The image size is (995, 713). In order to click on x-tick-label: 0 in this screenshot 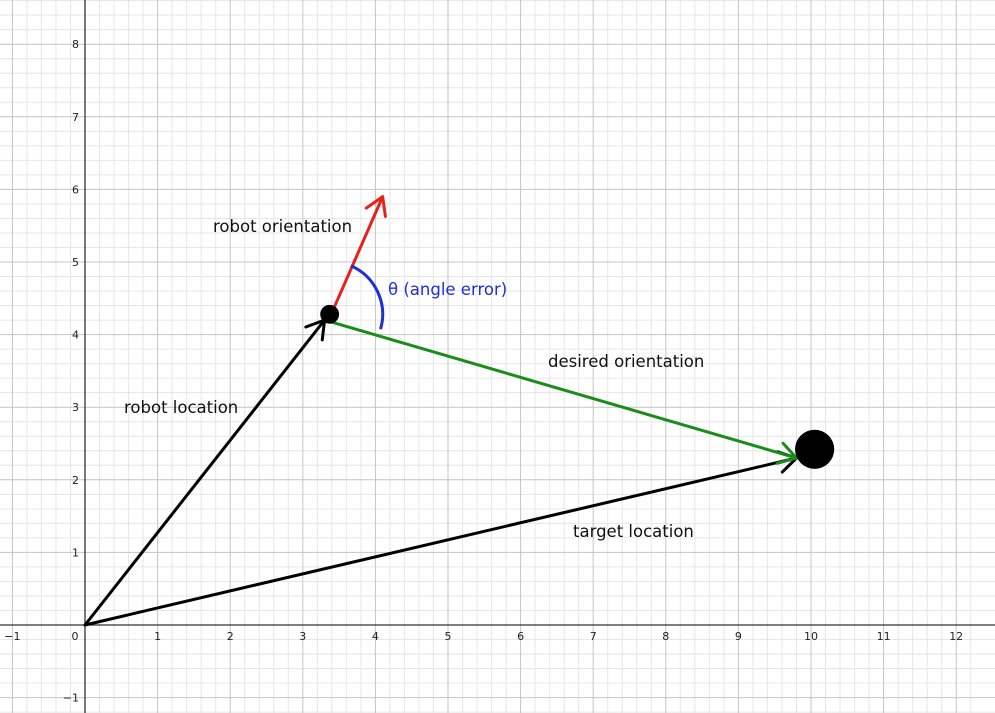, I will do `click(75, 636)`.